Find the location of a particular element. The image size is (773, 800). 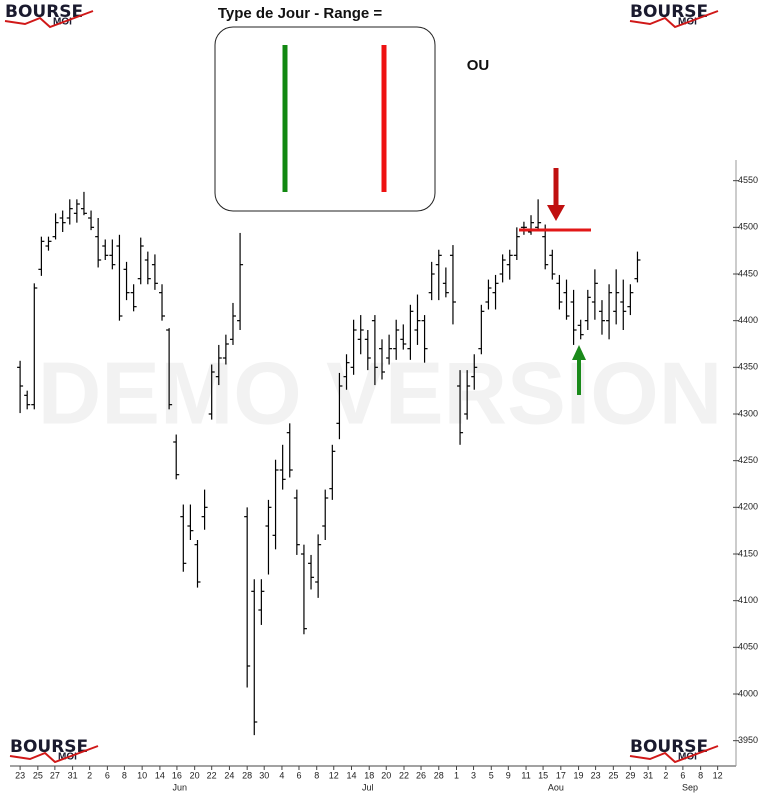

month-label: Sep is located at coordinates (690, 787).